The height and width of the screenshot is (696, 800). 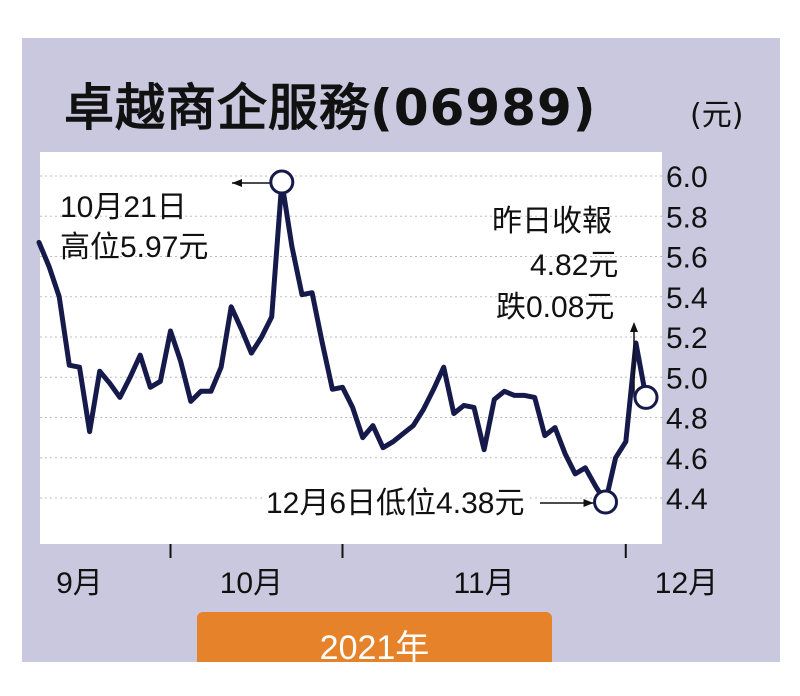 What do you see at coordinates (686, 583) in the screenshot?
I see `month-label: 12月` at bounding box center [686, 583].